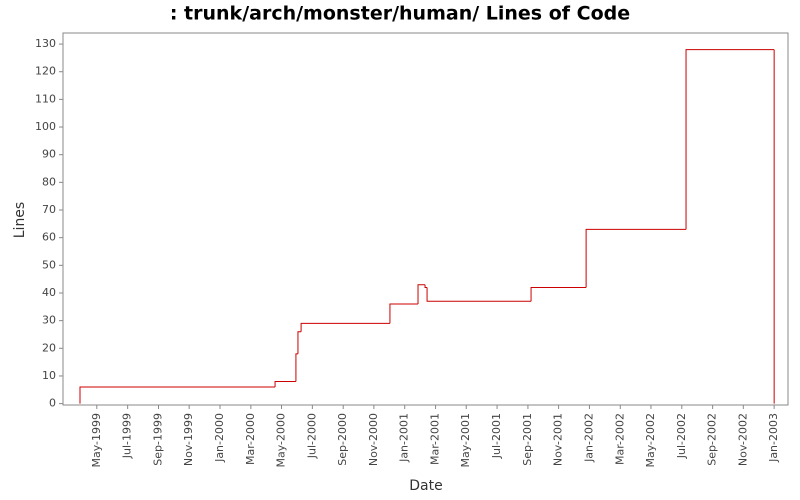 The width and height of the screenshot is (800, 500). I want to click on y-tick-label: 80, so click(49, 181).